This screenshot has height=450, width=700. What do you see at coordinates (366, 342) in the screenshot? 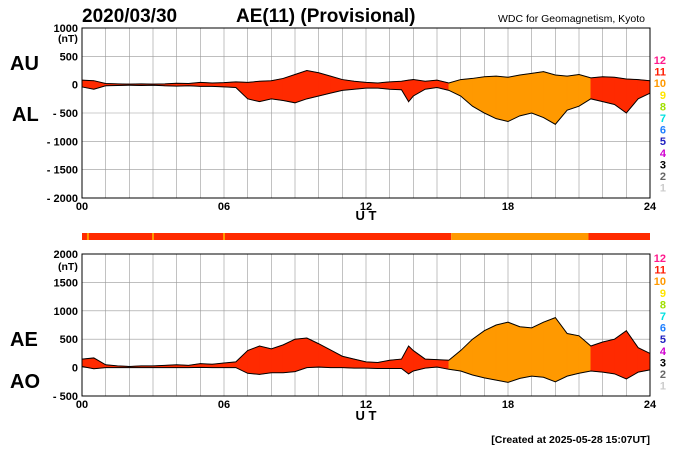
I see `ae-ao-ae-line` at bounding box center [366, 342].